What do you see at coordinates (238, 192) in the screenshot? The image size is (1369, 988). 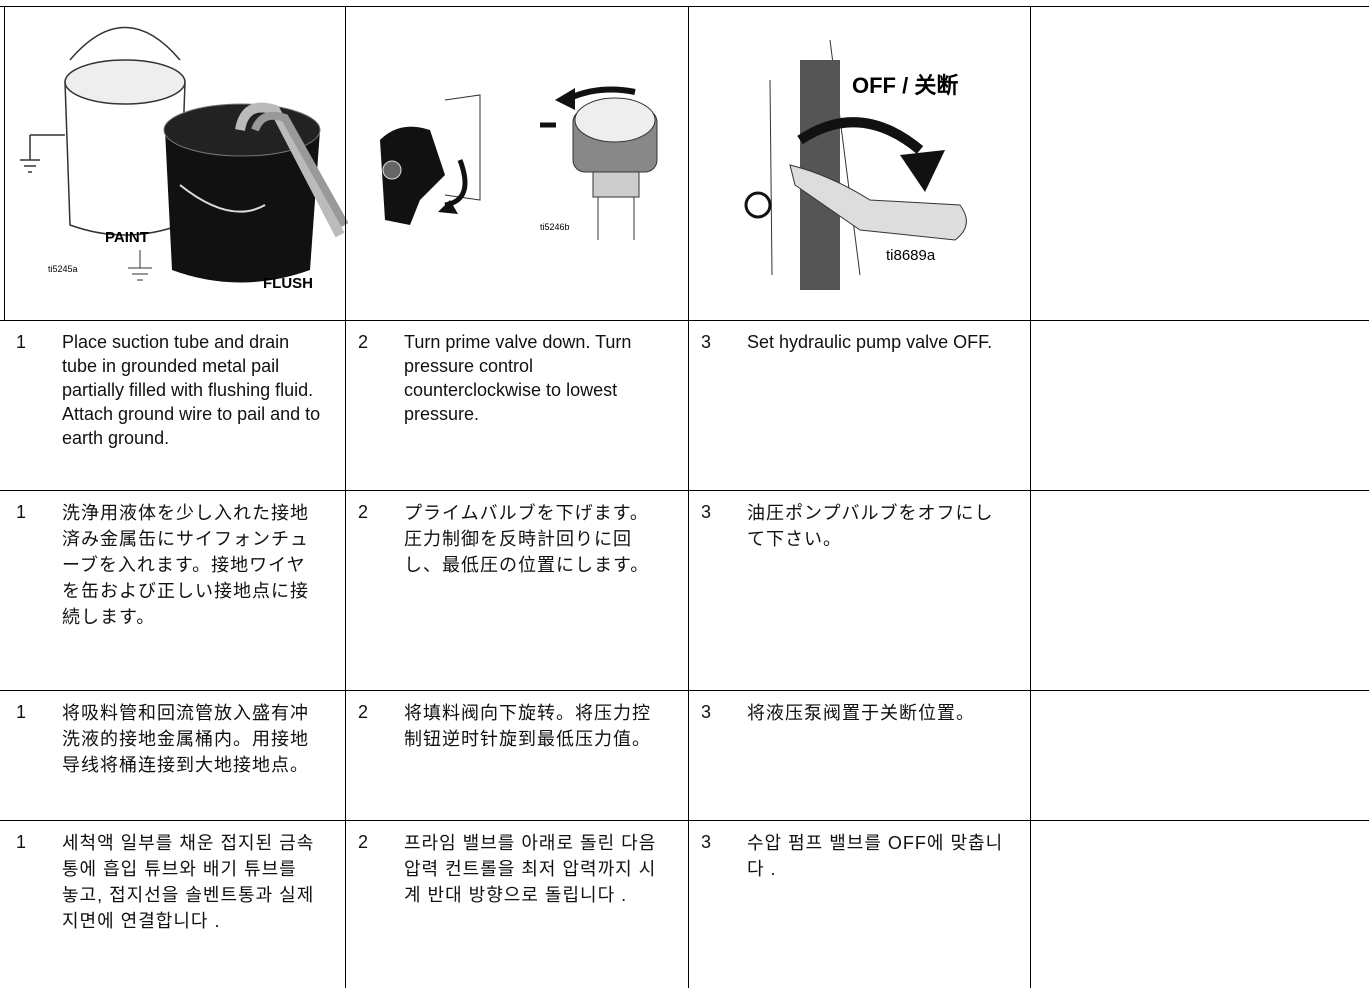 I see `flush-pail` at bounding box center [238, 192].